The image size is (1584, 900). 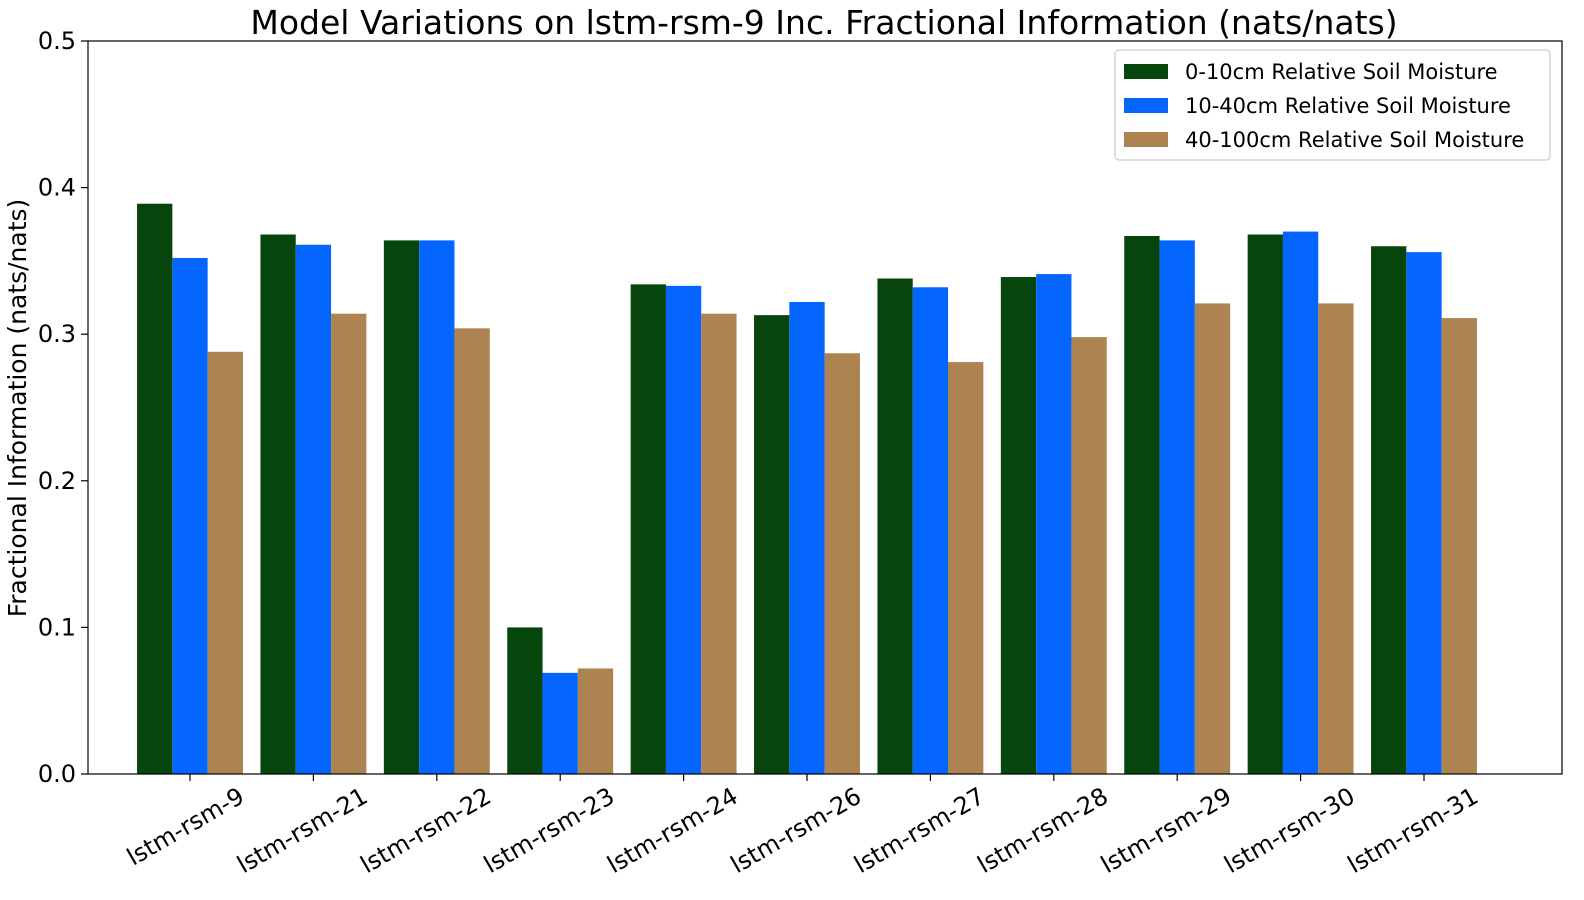 What do you see at coordinates (673, 830) in the screenshot?
I see `x-tick-label: lstm-rsm-24` at bounding box center [673, 830].